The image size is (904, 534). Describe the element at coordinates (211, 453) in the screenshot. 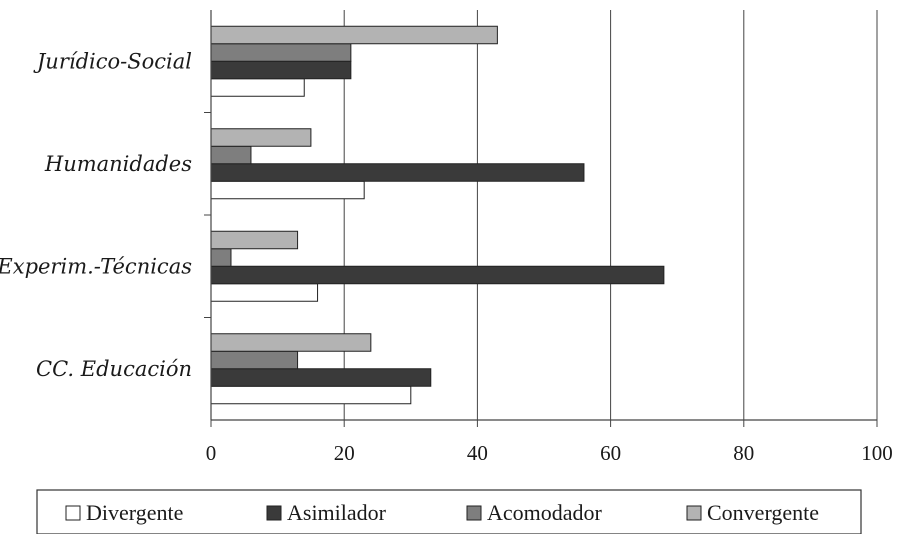

I see `x-tick-label: 0` at that location.